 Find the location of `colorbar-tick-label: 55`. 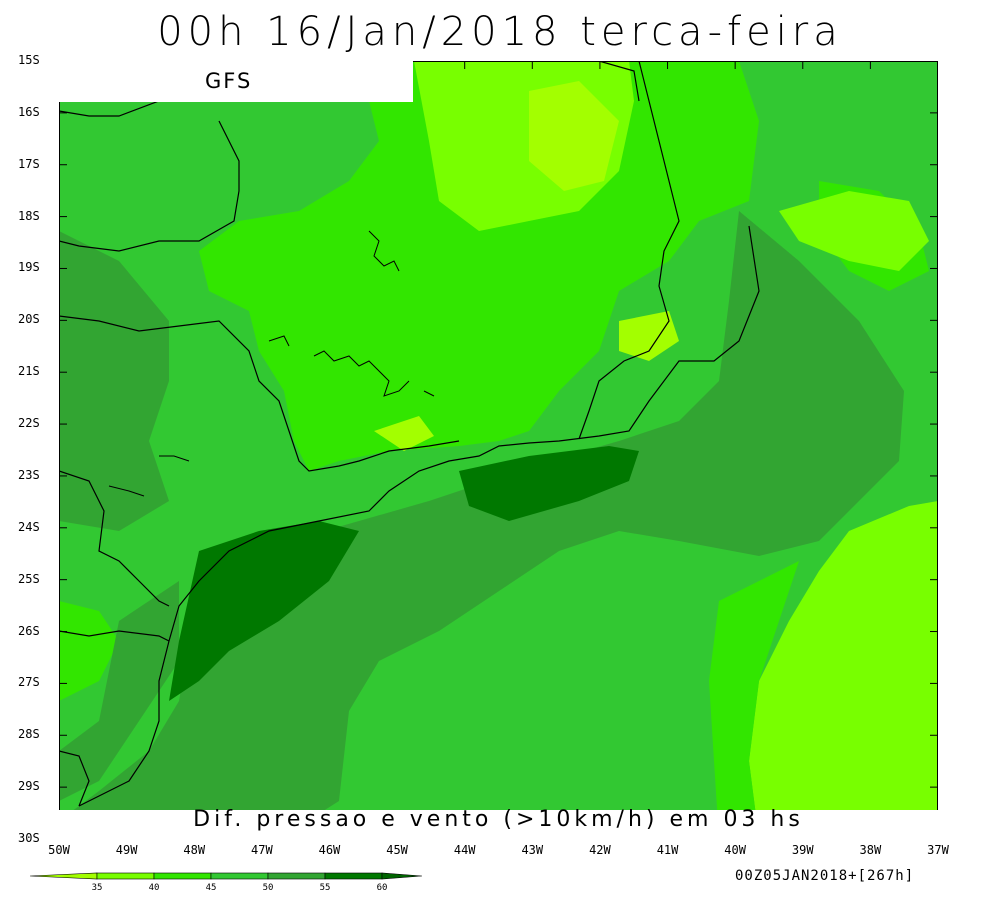

colorbar-tick-label: 55 is located at coordinates (325, 887).